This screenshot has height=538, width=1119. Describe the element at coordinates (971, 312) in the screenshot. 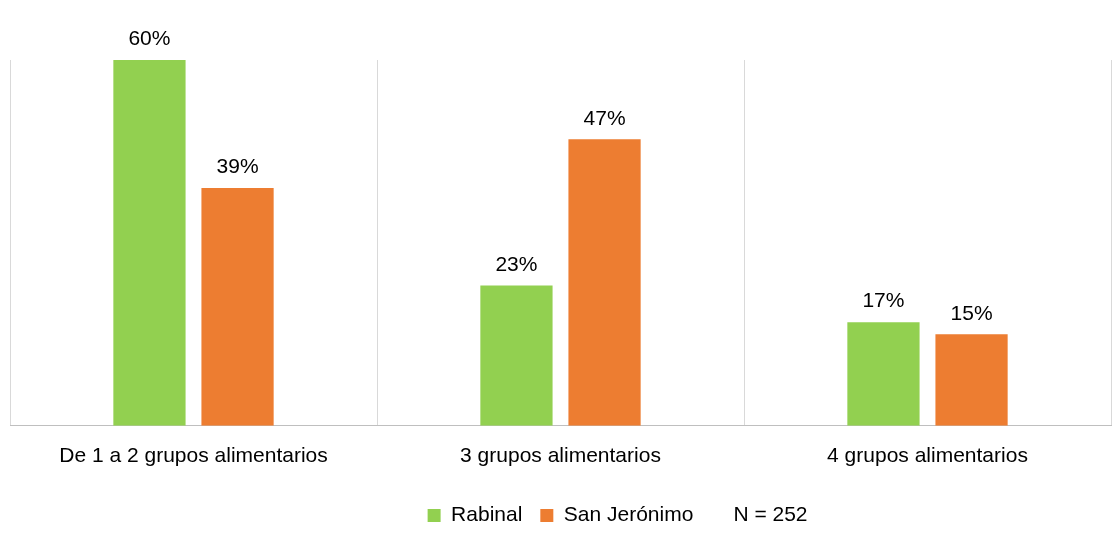

I see `data-label: 15%` at that location.